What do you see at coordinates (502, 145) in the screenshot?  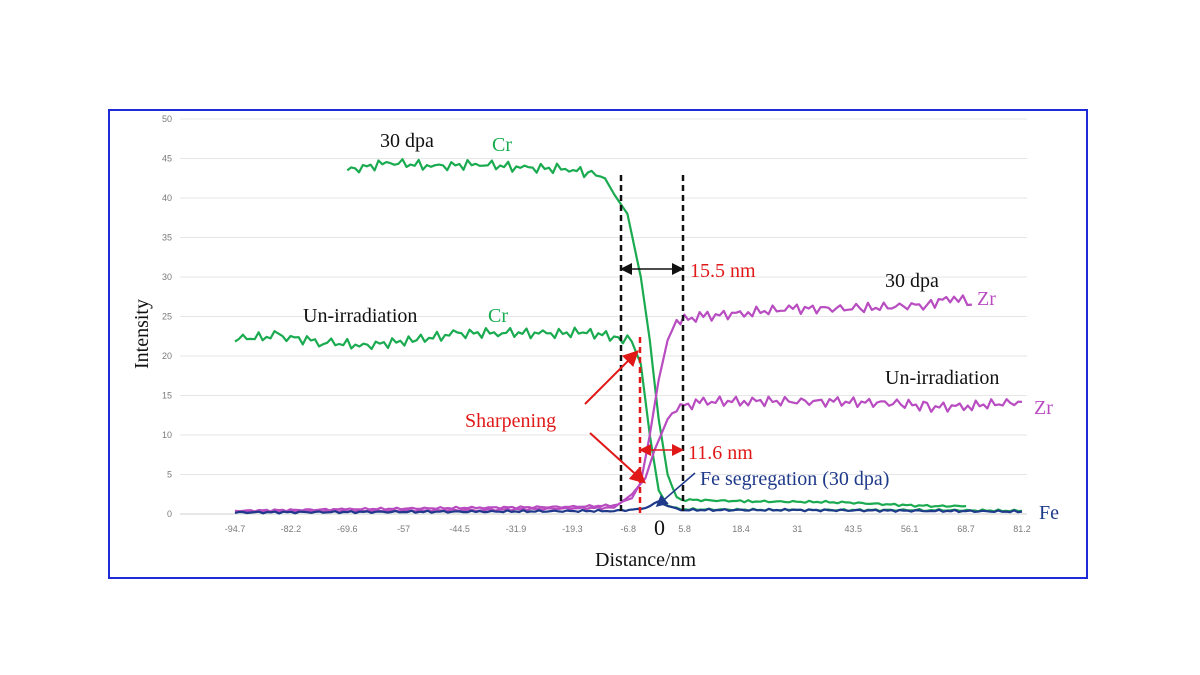 I see `label-cr-top: Cr` at bounding box center [502, 145].